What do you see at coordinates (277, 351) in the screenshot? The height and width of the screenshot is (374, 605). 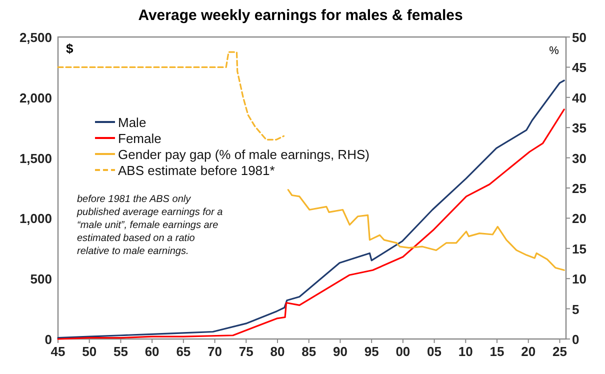 I see `x-tick-label: 80` at bounding box center [277, 351].